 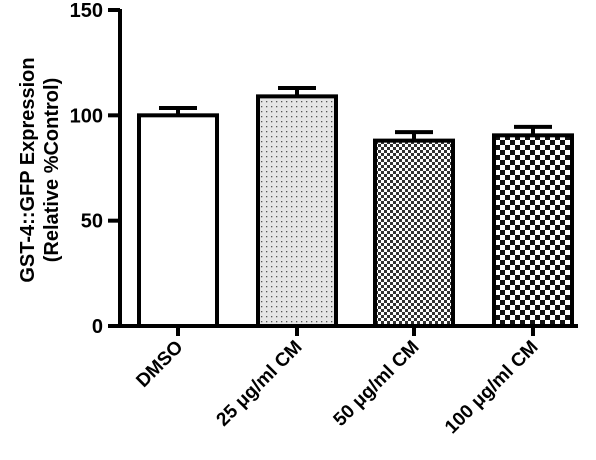 What do you see at coordinates (97, 327) in the screenshot?
I see `y-tick-label: 0` at bounding box center [97, 327].